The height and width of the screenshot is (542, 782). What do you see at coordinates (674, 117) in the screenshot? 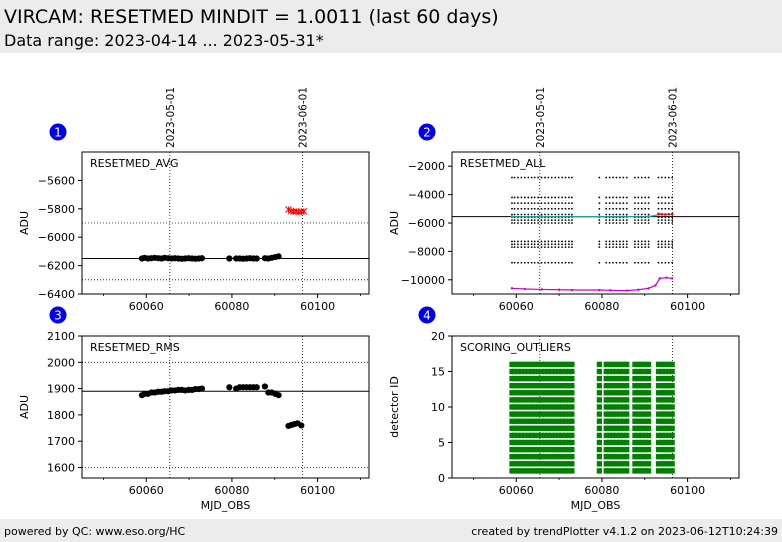
I see `date-marker-label: 2023-06-01` at bounding box center [674, 117].